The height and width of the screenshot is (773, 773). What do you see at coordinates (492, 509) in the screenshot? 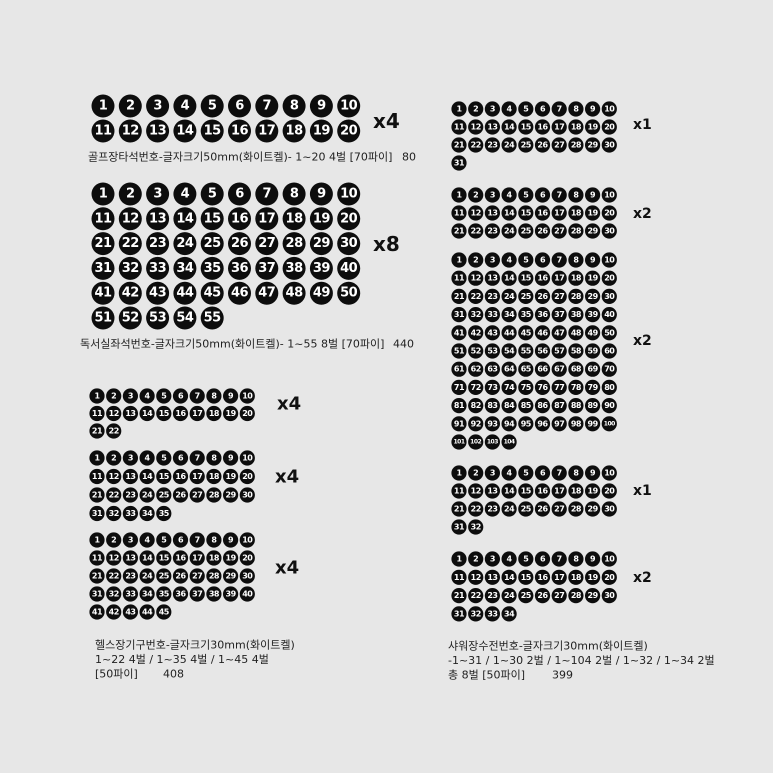
I see `sticker-number: 23` at bounding box center [492, 509].